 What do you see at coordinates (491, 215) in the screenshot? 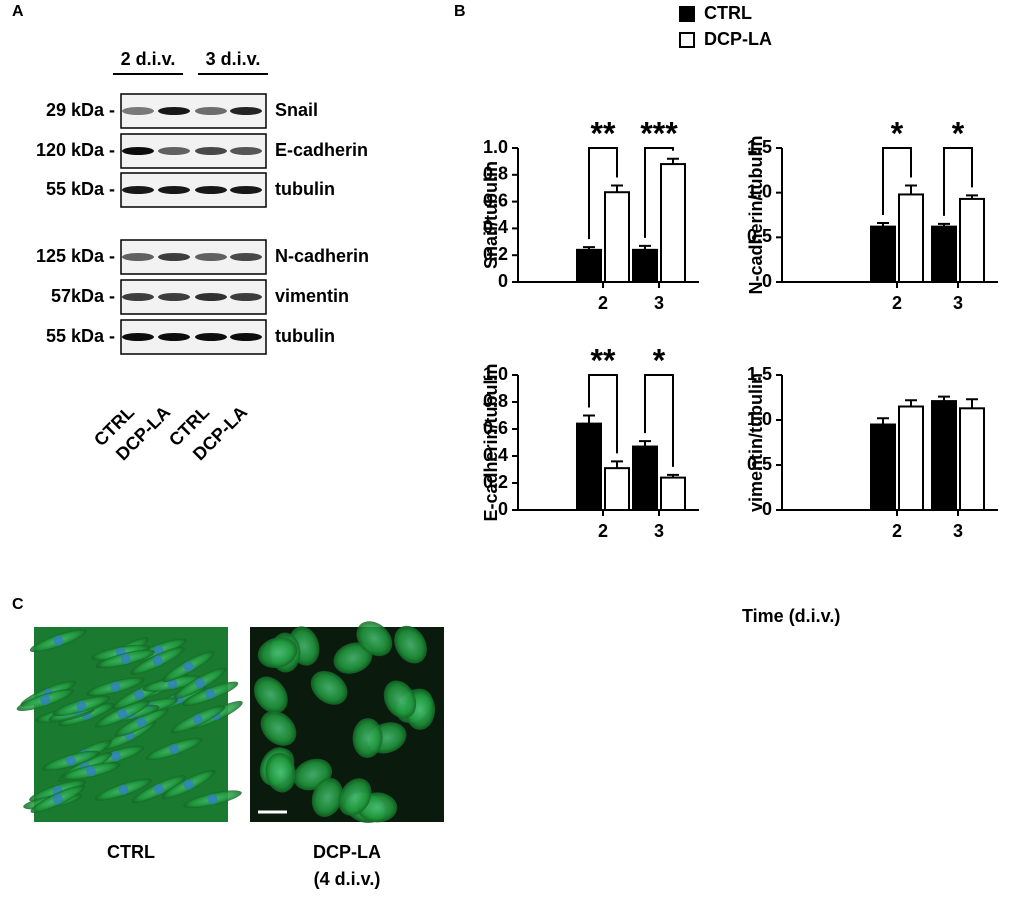
I see `y-axis-label: Snail/tubulin` at bounding box center [491, 215].